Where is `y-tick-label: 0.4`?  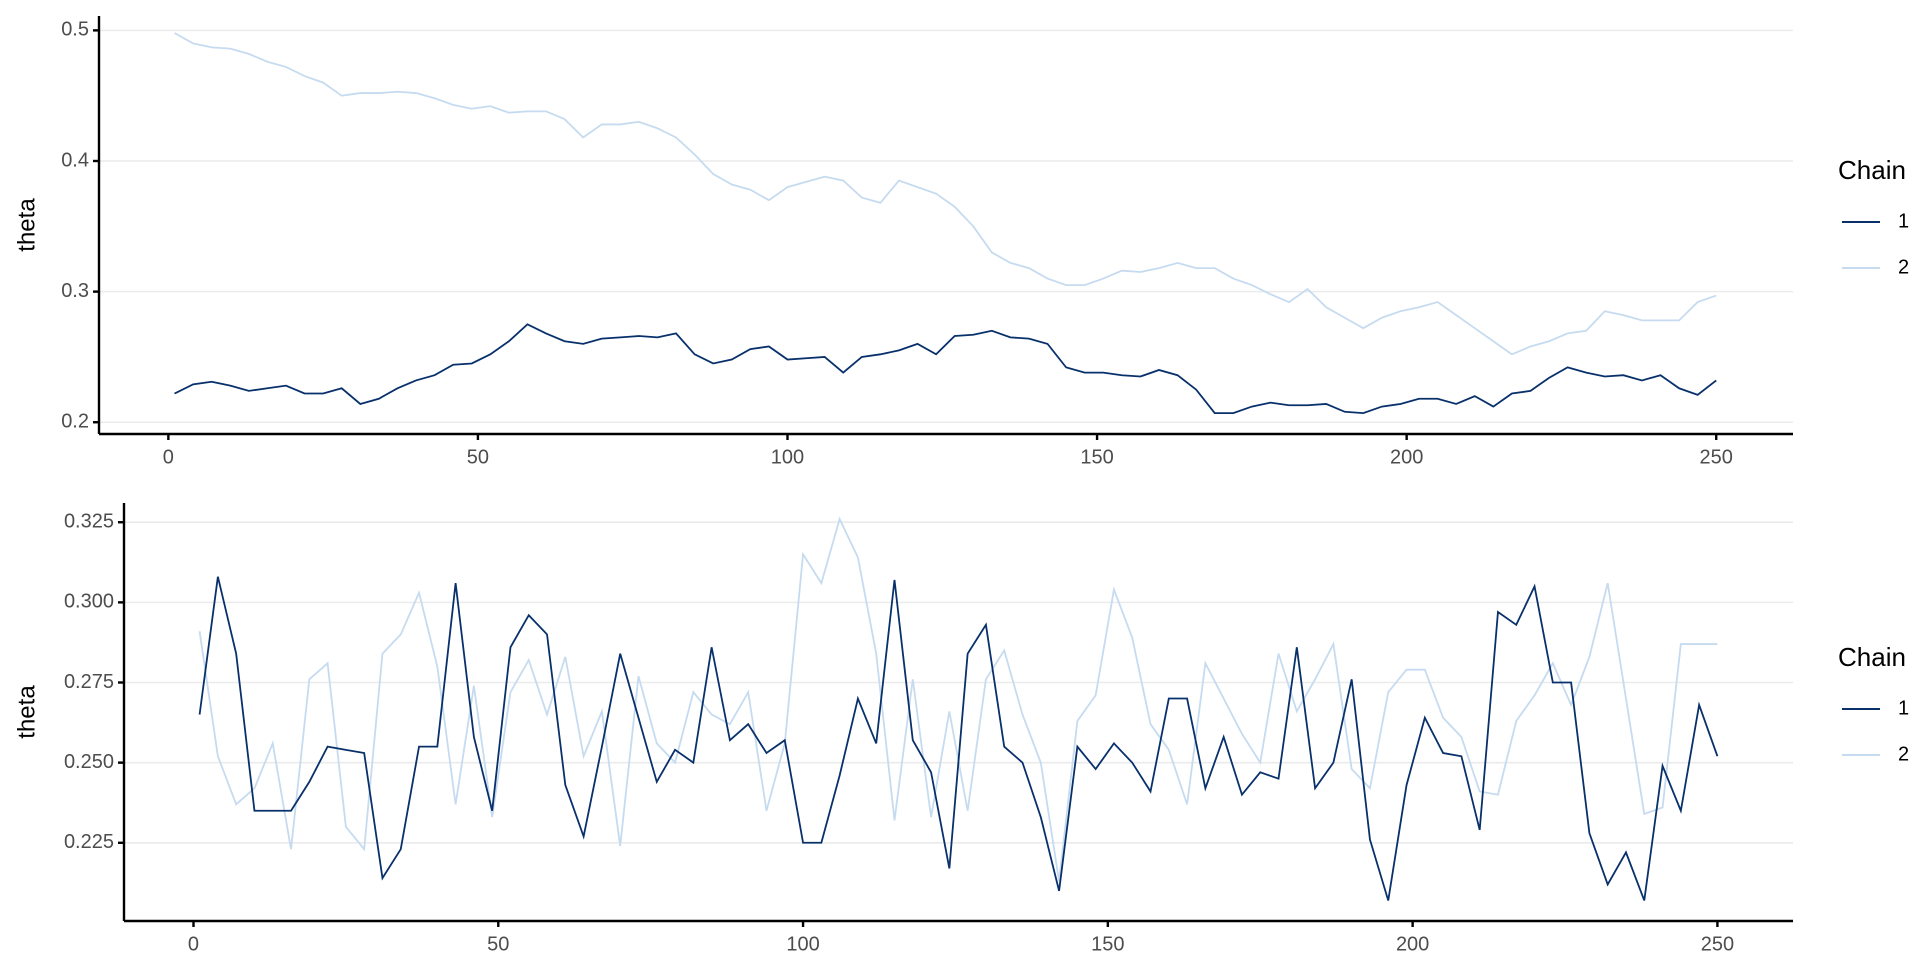
y-tick-label: 0.4 is located at coordinates (75, 160).